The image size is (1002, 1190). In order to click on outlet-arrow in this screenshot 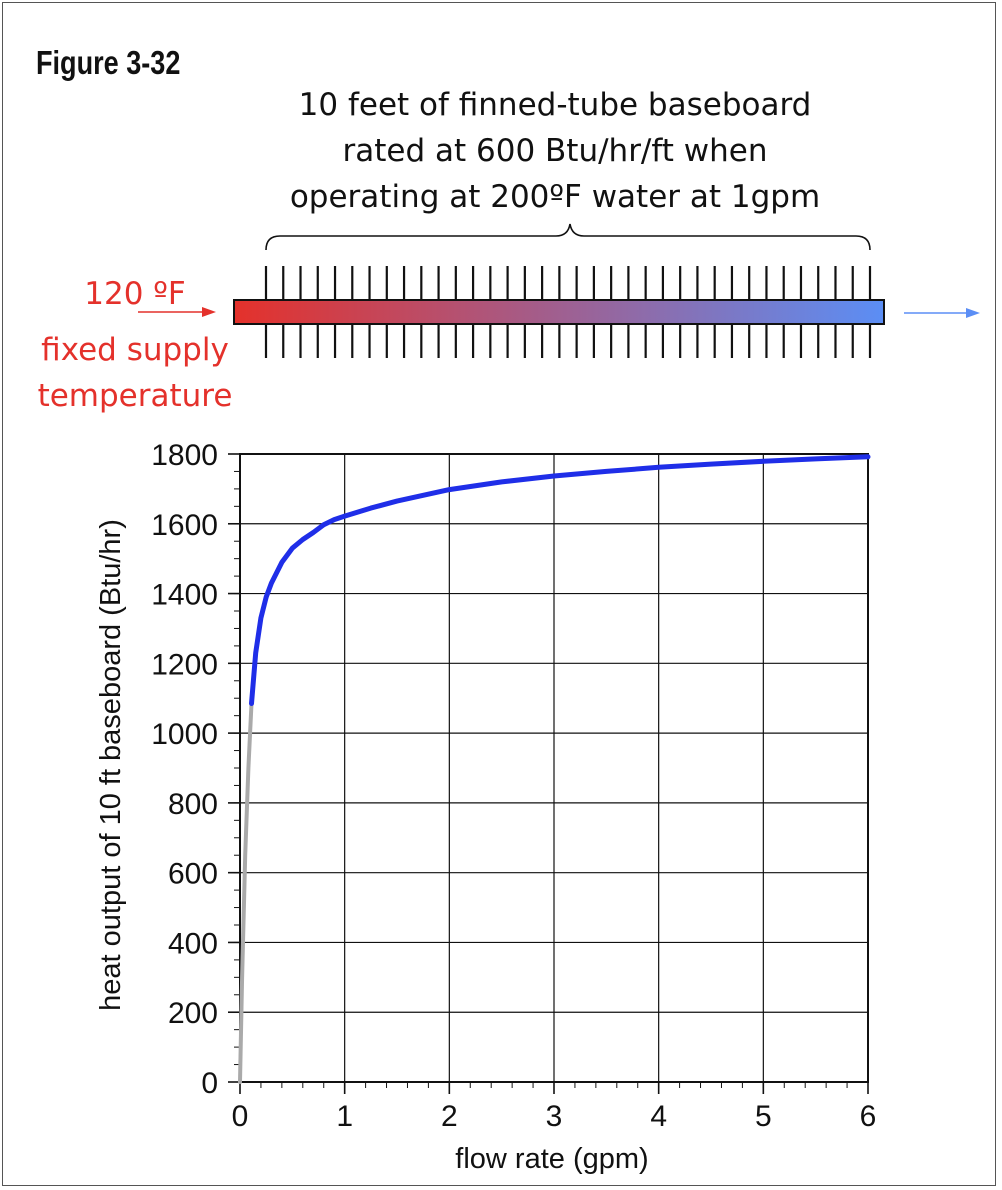, I will do `click(942, 313)`.